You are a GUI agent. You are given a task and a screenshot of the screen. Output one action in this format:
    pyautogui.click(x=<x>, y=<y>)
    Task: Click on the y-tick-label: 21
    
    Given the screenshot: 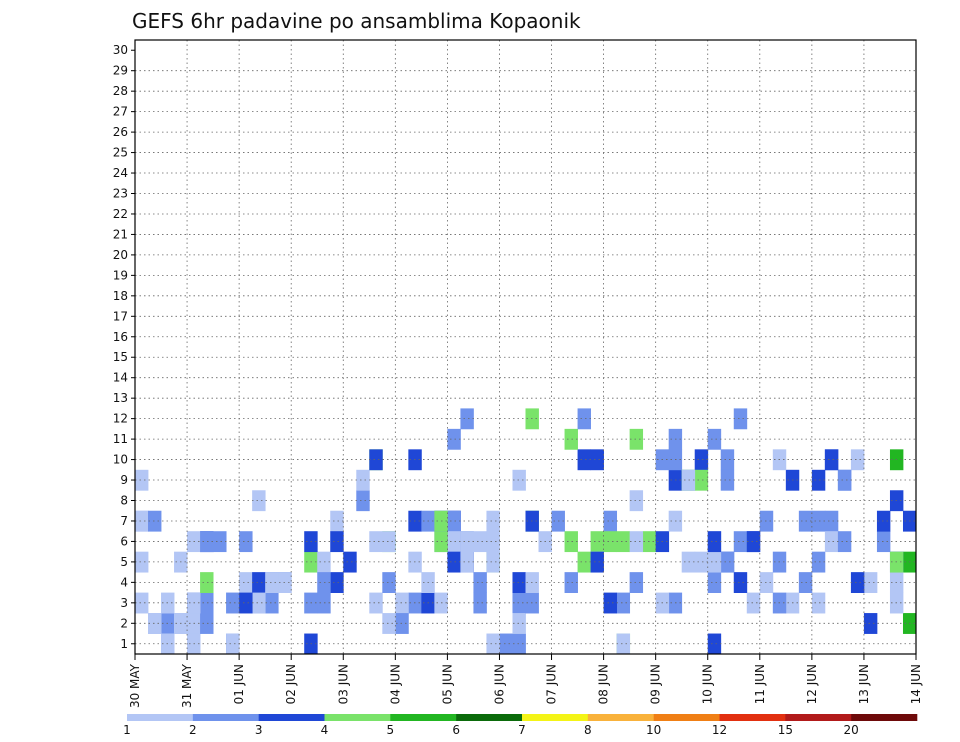 What is the action you would take?
    pyautogui.click(x=120, y=234)
    